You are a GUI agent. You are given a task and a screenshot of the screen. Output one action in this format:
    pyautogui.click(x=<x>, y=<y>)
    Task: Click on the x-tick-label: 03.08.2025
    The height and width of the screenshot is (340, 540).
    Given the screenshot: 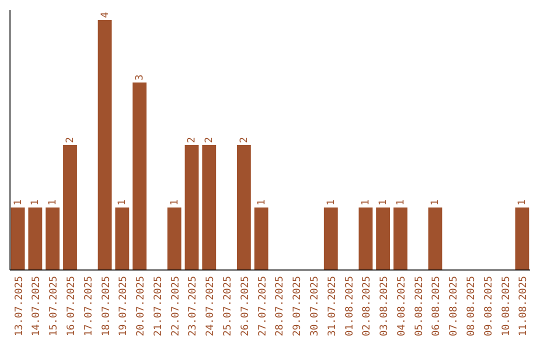 What is the action you would take?
    pyautogui.click(x=384, y=306)
    